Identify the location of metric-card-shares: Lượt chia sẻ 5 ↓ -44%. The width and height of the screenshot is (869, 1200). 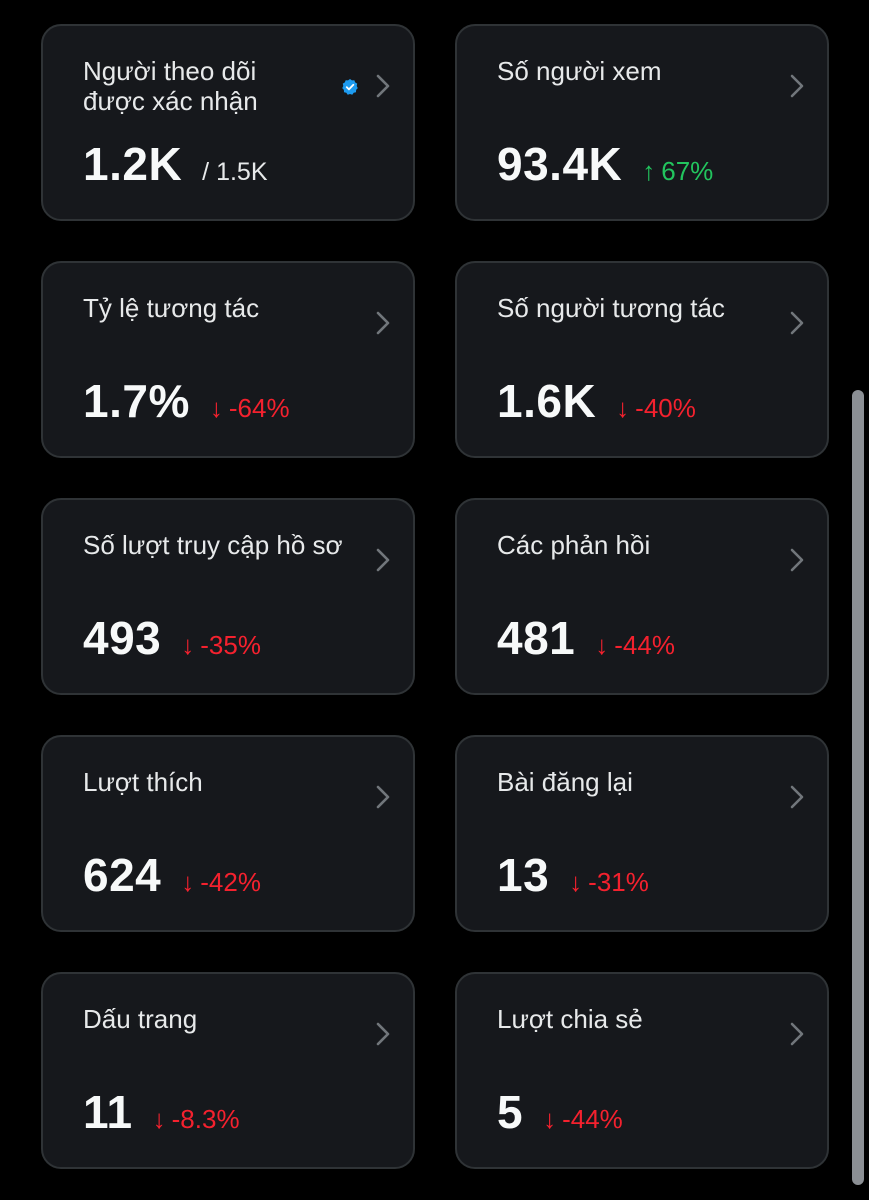
(642, 1070).